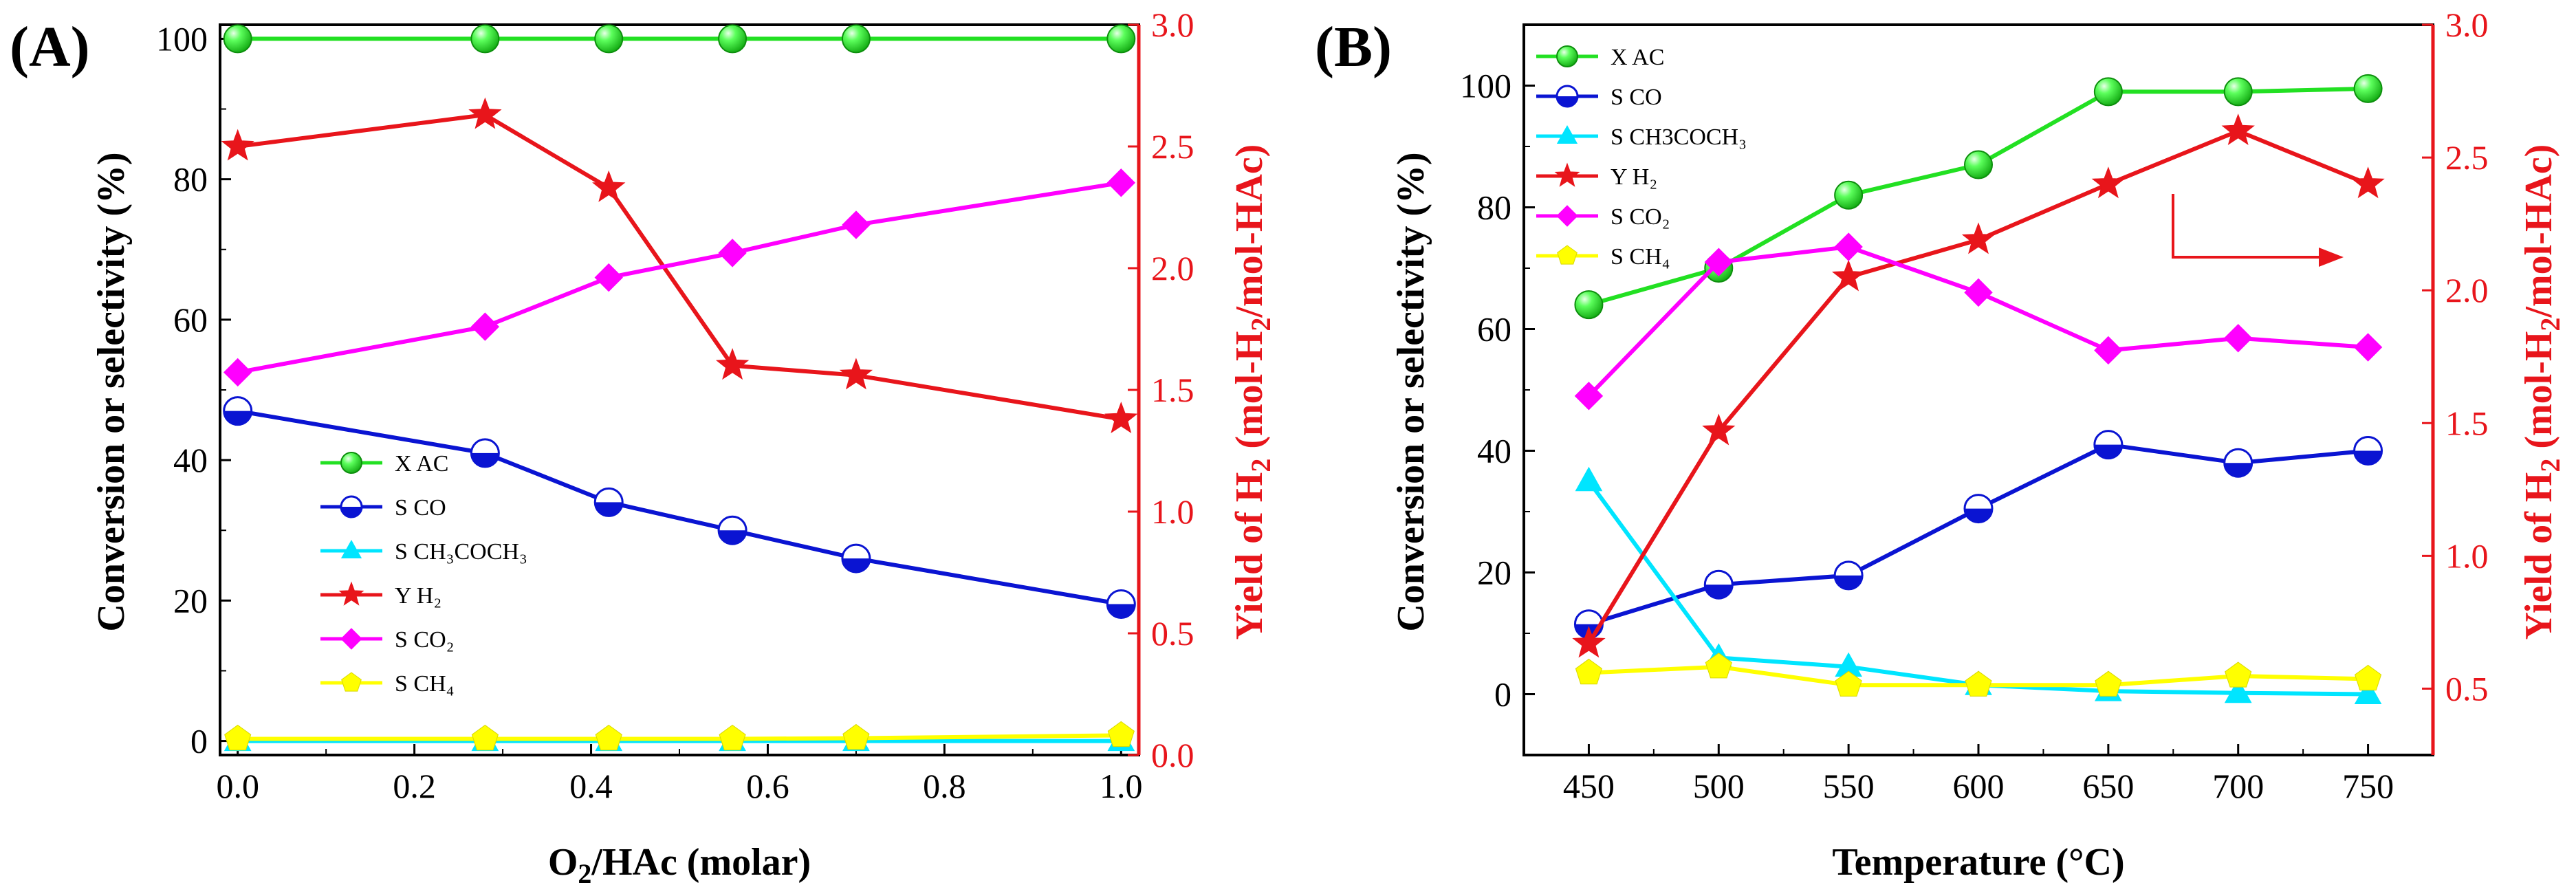  What do you see at coordinates (679, 277) in the screenshot?
I see `panel-a-series-line` at bounding box center [679, 277].